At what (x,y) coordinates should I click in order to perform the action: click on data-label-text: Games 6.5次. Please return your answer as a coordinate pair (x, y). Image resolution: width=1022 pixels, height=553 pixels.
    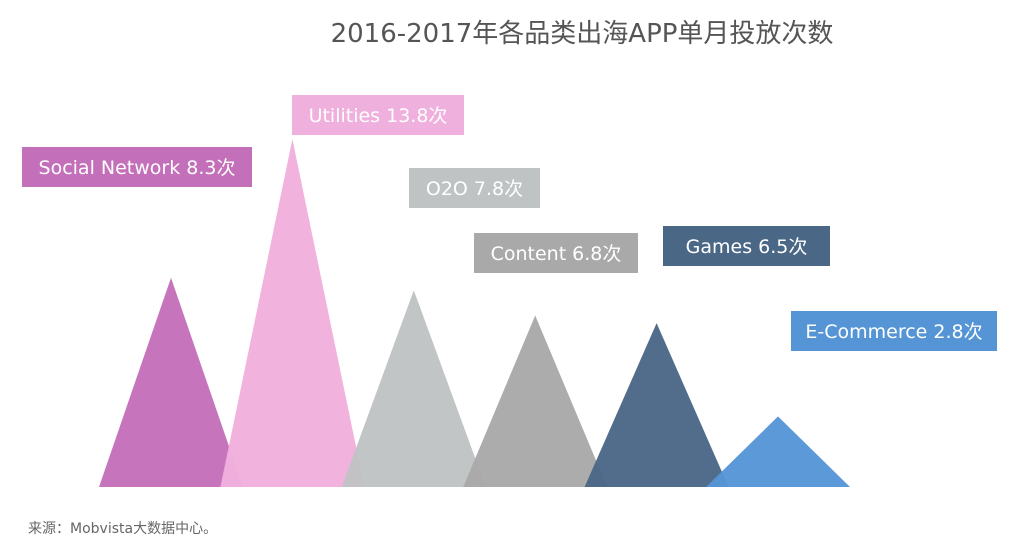
    Looking at the image, I should click on (747, 247).